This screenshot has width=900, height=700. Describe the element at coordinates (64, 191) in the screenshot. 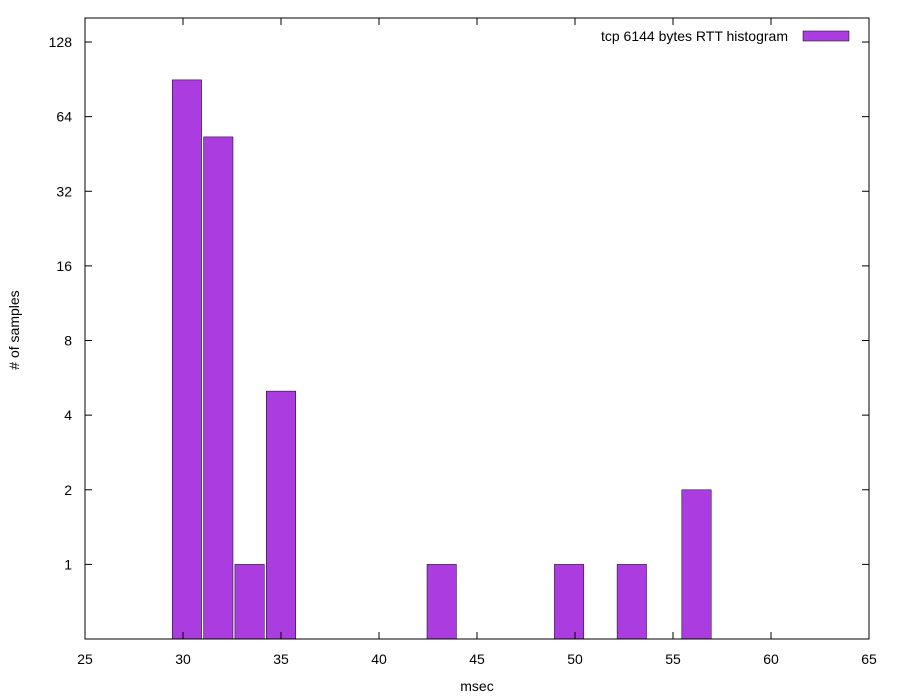

I see `y-tick-label: 32` at that location.